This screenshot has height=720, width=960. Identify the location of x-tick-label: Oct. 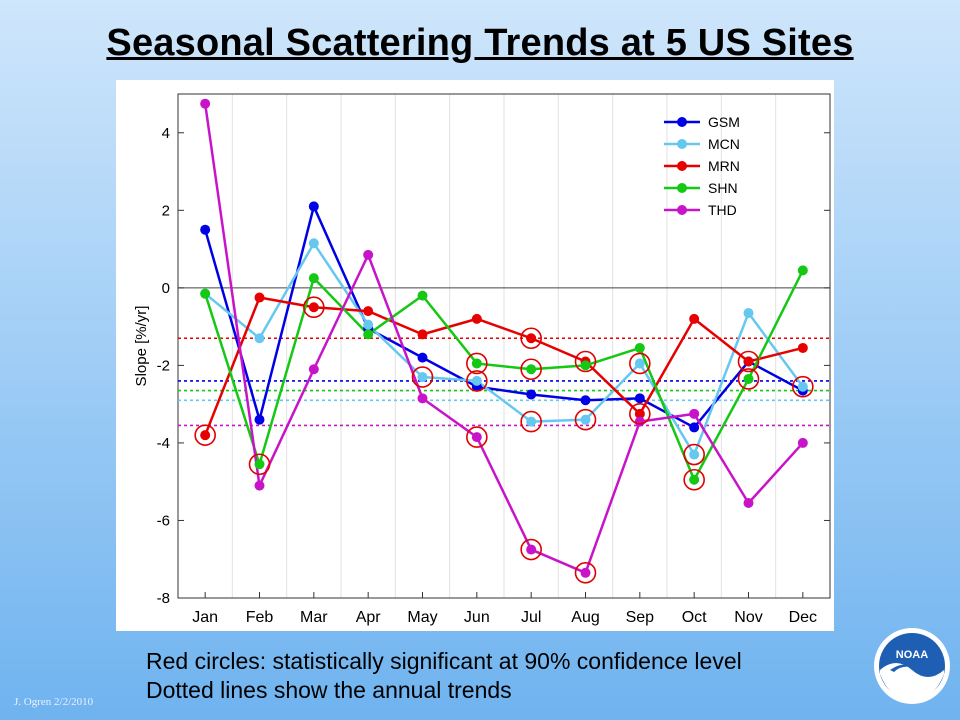
(694, 617).